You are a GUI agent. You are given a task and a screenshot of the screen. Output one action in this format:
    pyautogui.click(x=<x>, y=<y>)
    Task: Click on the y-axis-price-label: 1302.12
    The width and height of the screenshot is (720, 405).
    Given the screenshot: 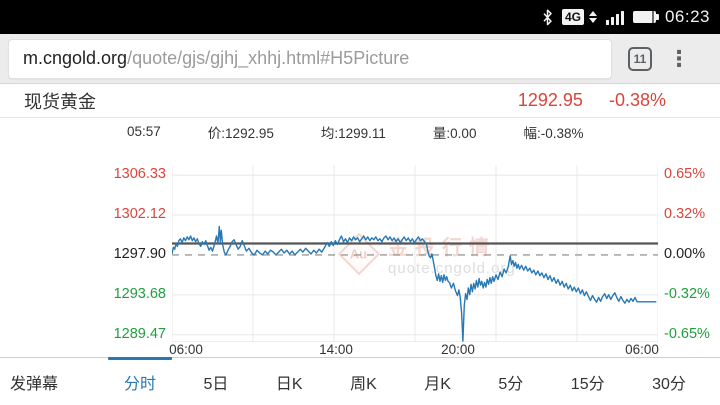 What is the action you would take?
    pyautogui.click(x=139, y=214)
    